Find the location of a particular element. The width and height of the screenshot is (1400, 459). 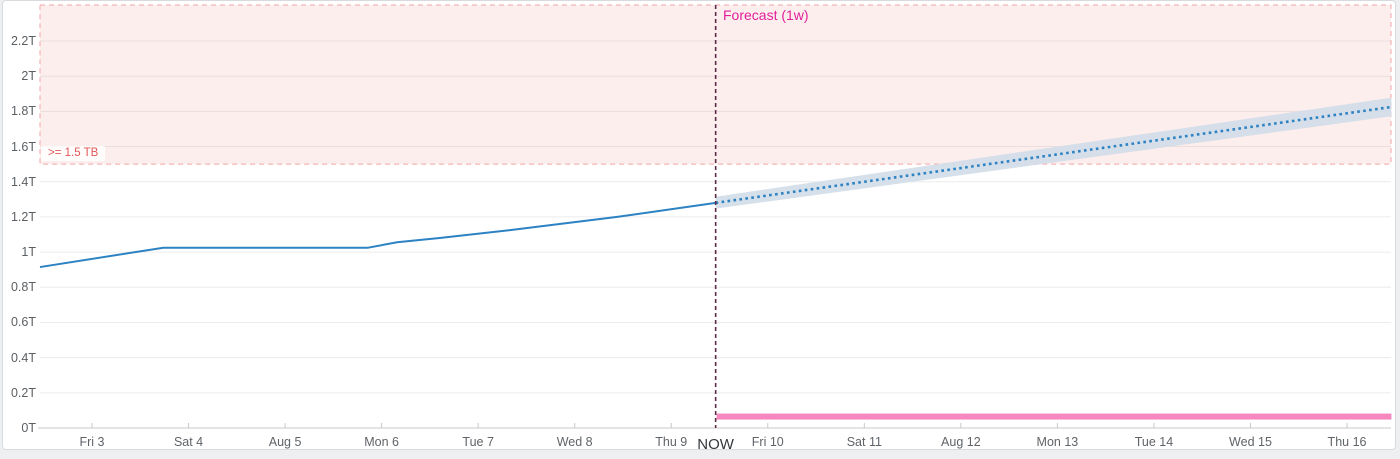

x-axis-label: Wed 15 is located at coordinates (1250, 442).